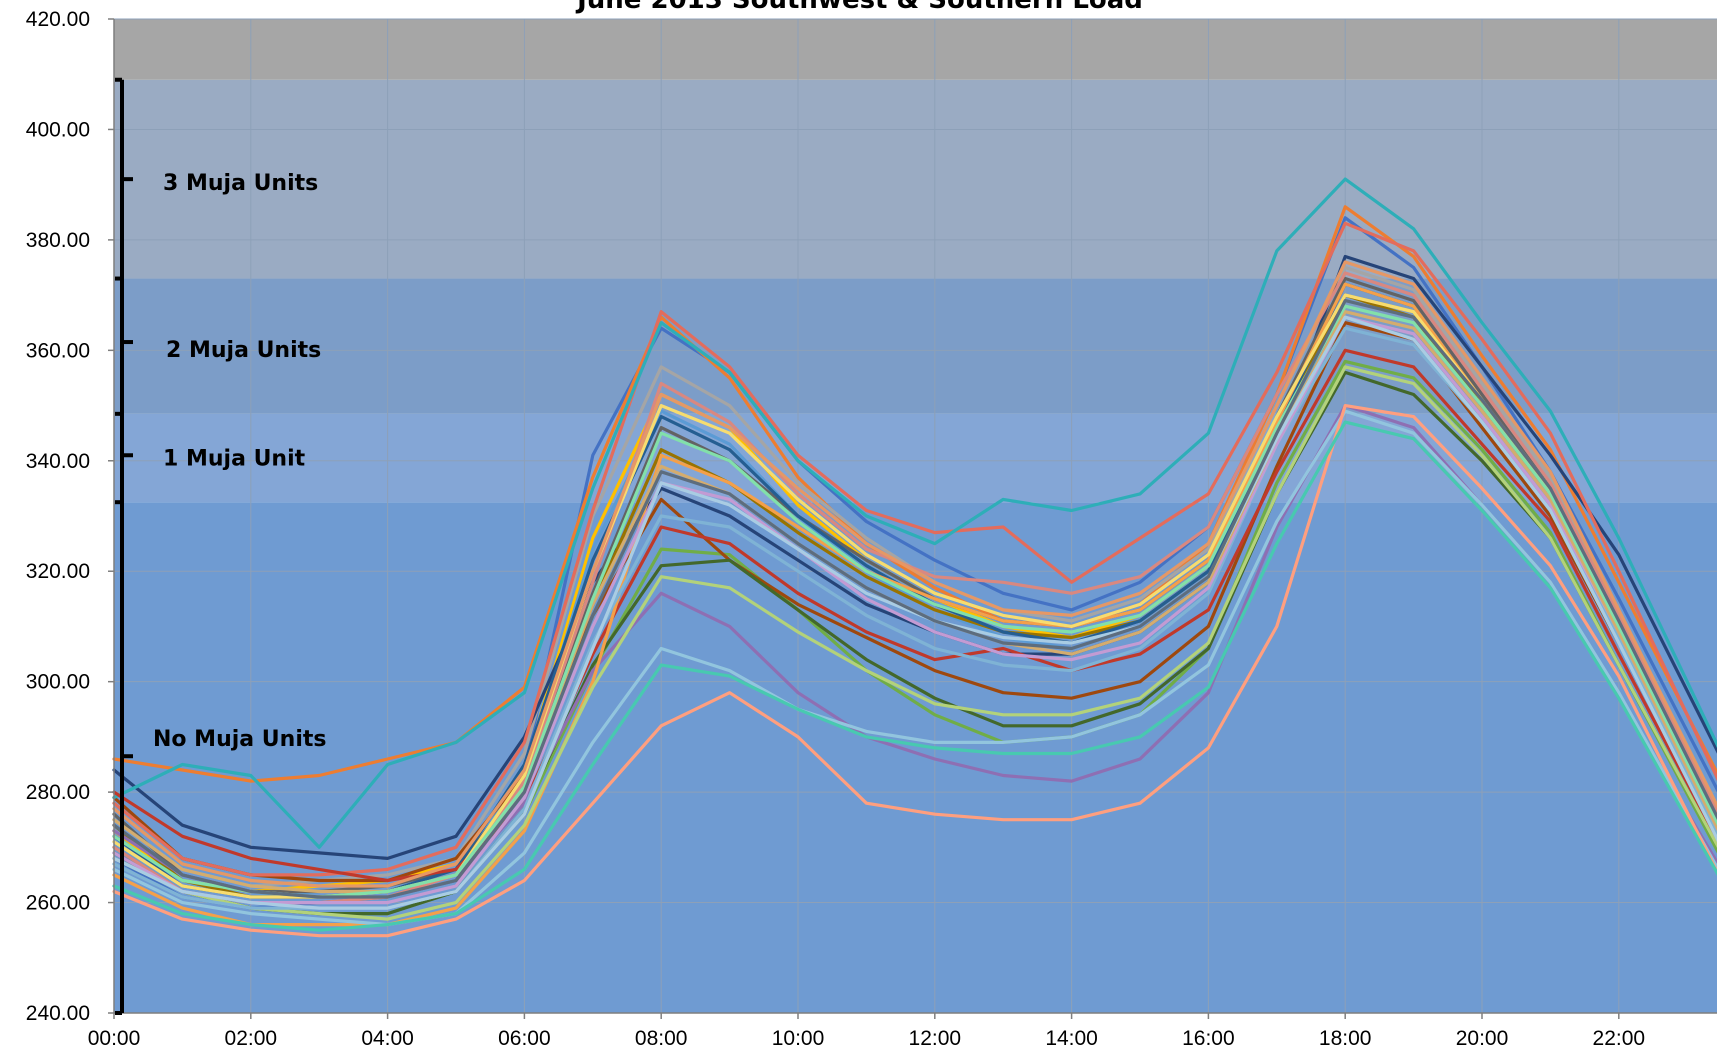 The width and height of the screenshot is (1717, 1057). What do you see at coordinates (114, 1038) in the screenshot?
I see `x-tick-label: 00:00` at bounding box center [114, 1038].